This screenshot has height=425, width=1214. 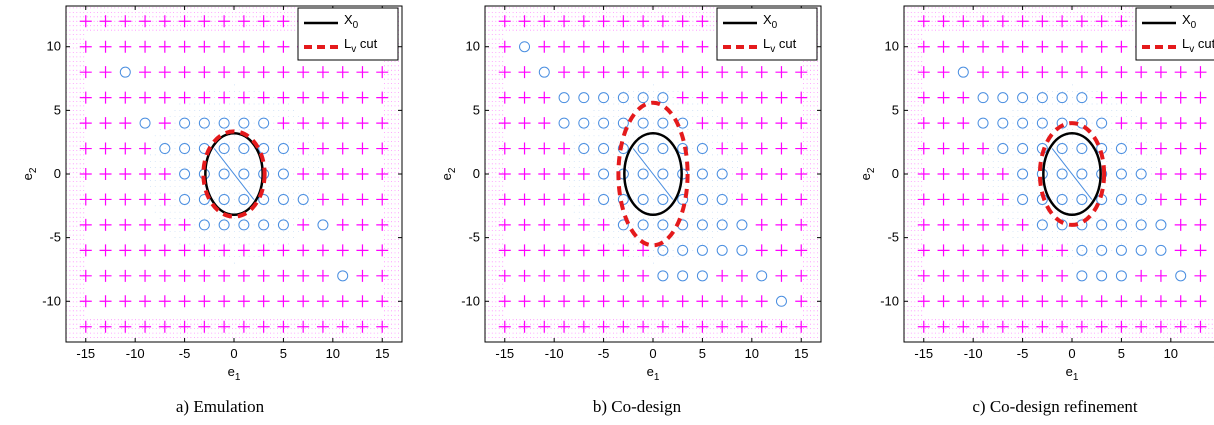 I want to click on legend-entry-main: L, so click(x=766, y=43).